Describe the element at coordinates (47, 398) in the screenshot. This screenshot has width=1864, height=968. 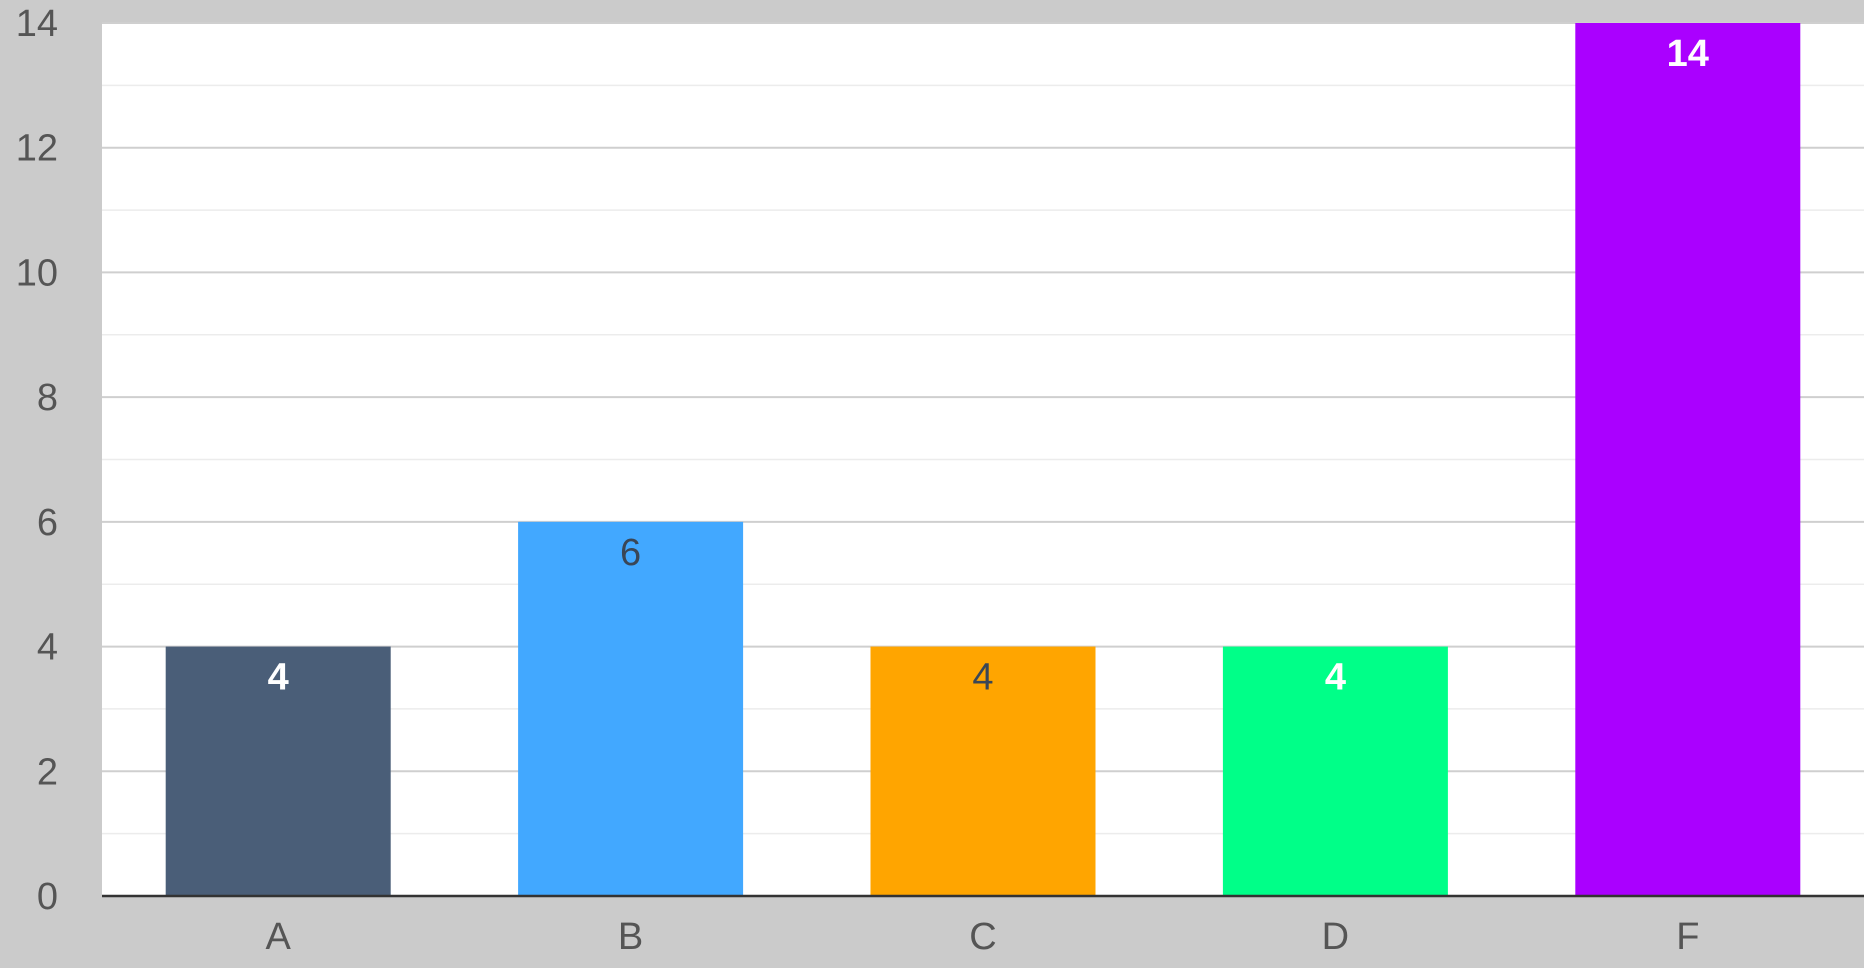
I see `y-tick-label: 8` at that location.